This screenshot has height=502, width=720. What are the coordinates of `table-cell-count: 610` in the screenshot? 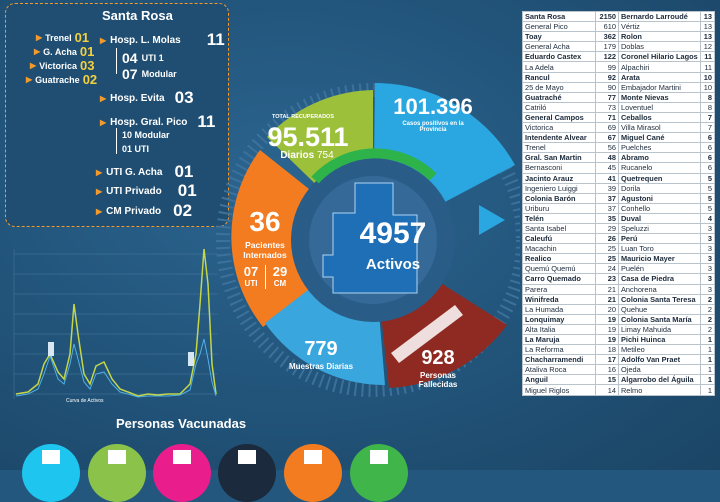 It's located at (606, 27).